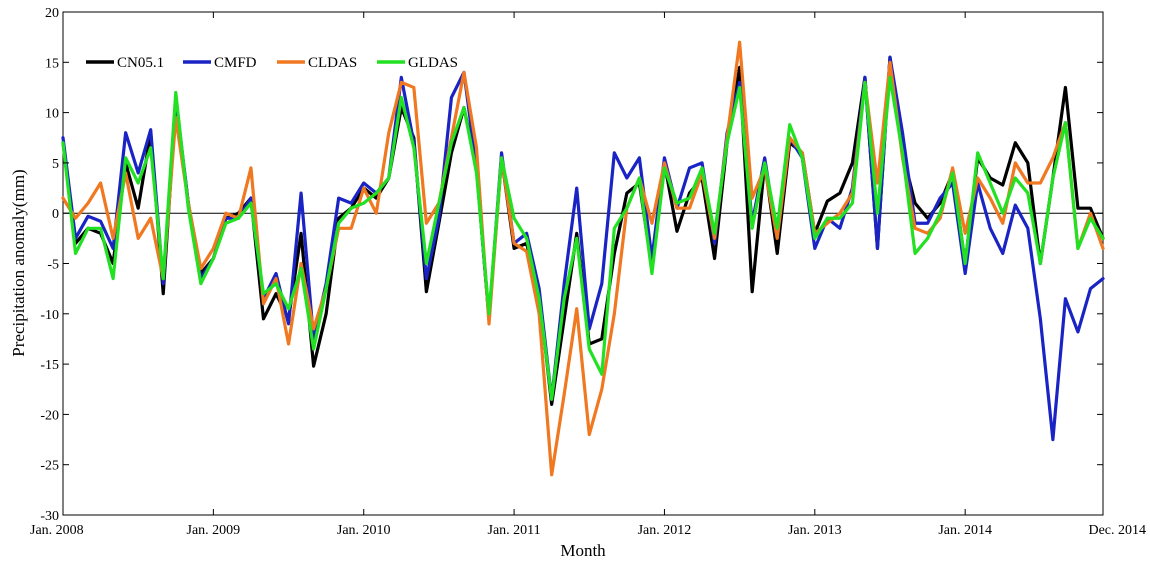 The image size is (1150, 564). Describe the element at coordinates (235, 63) in the screenshot. I see `legend-label-cmfd: CMFD` at that location.